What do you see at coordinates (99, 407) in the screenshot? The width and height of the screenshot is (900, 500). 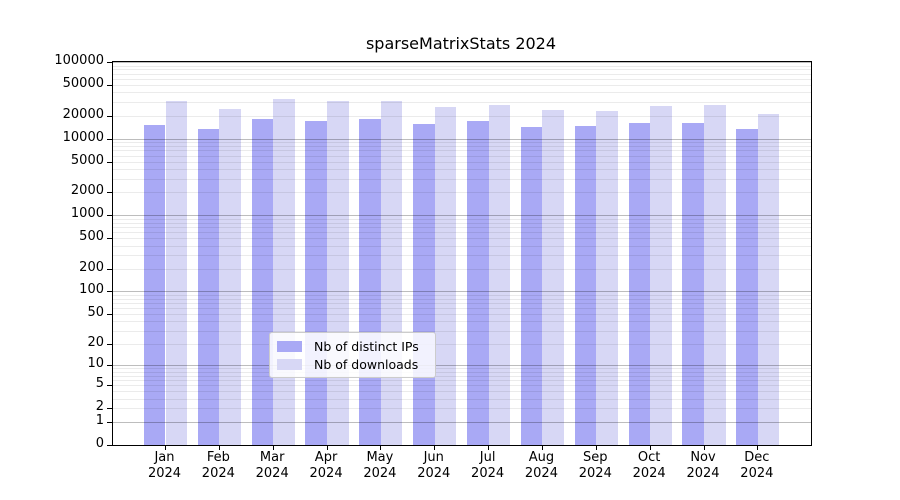 I see `y-tick-label: 2` at bounding box center [99, 407].